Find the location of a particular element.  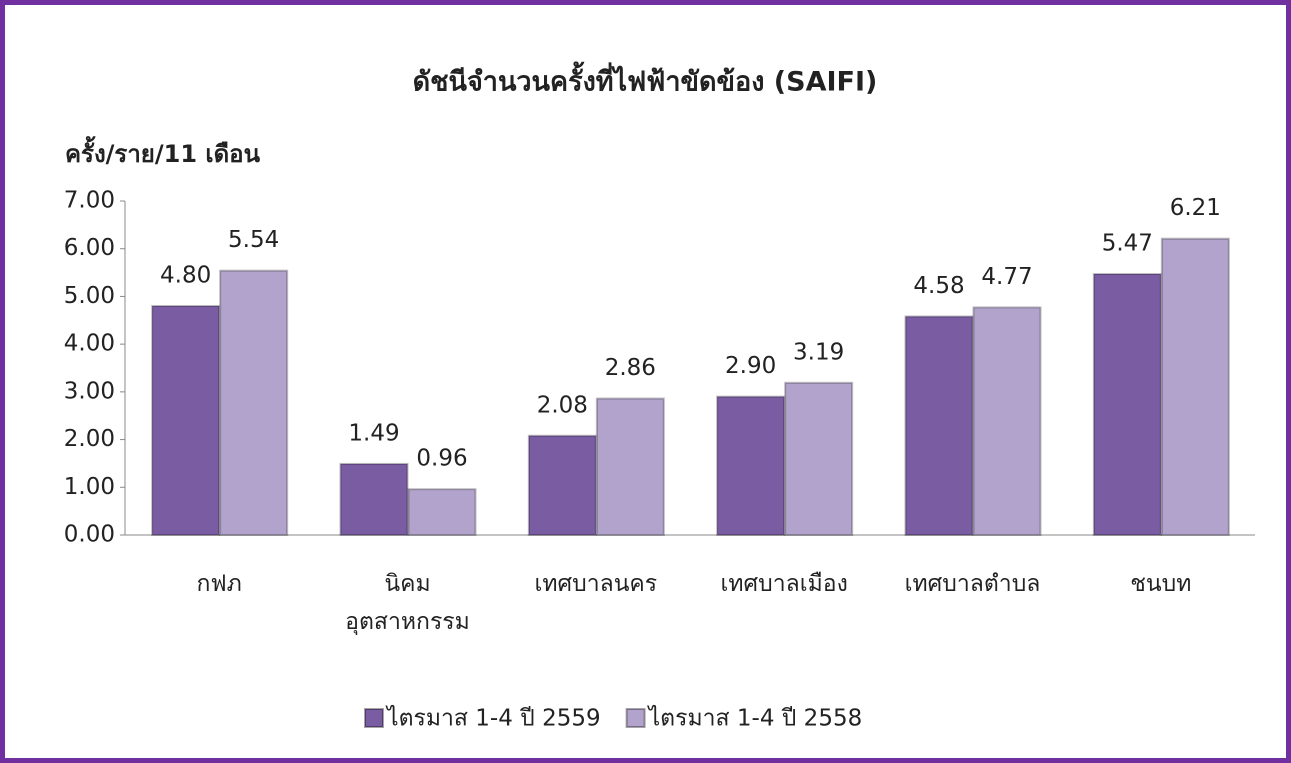

y-tick-label: 7.00 is located at coordinates (89, 201).